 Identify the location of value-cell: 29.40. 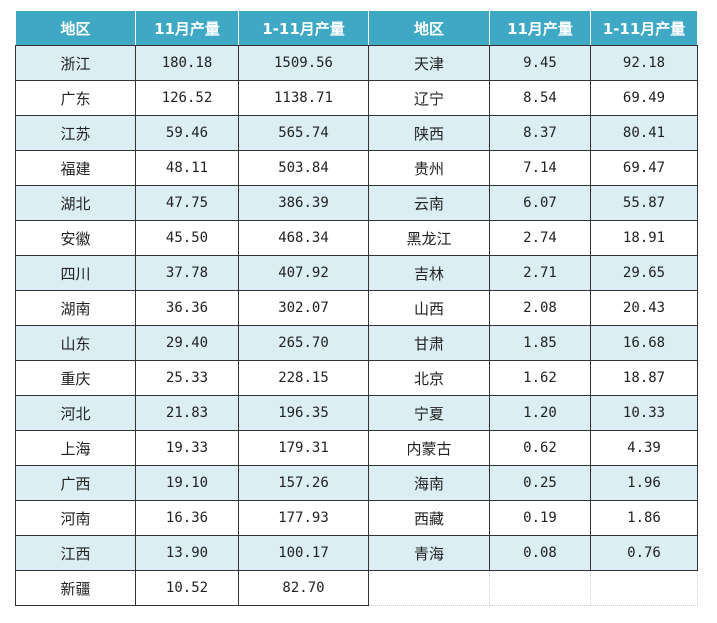
(187, 343).